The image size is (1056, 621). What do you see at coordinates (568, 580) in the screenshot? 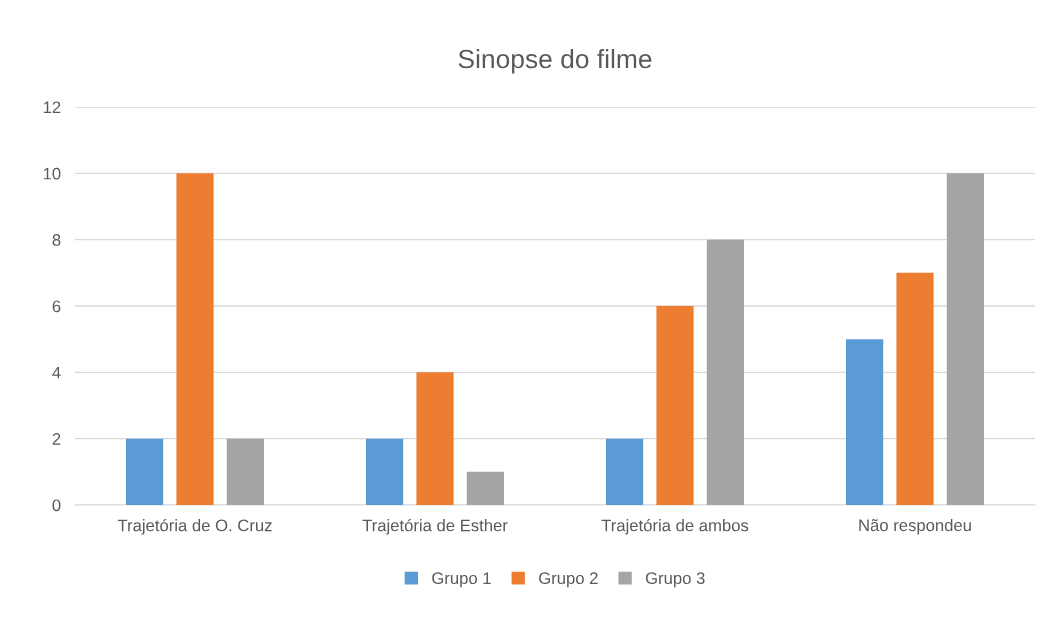
I see `legend-label: Grupo 2` at bounding box center [568, 580].